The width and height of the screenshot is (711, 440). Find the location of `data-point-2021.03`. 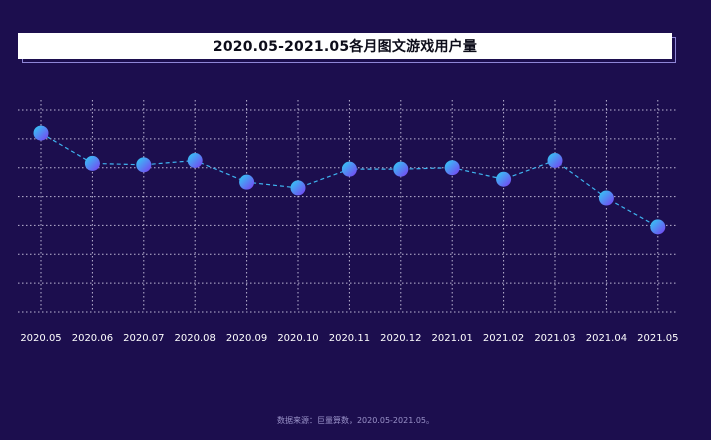

data-point-2021.03 is located at coordinates (555, 160).